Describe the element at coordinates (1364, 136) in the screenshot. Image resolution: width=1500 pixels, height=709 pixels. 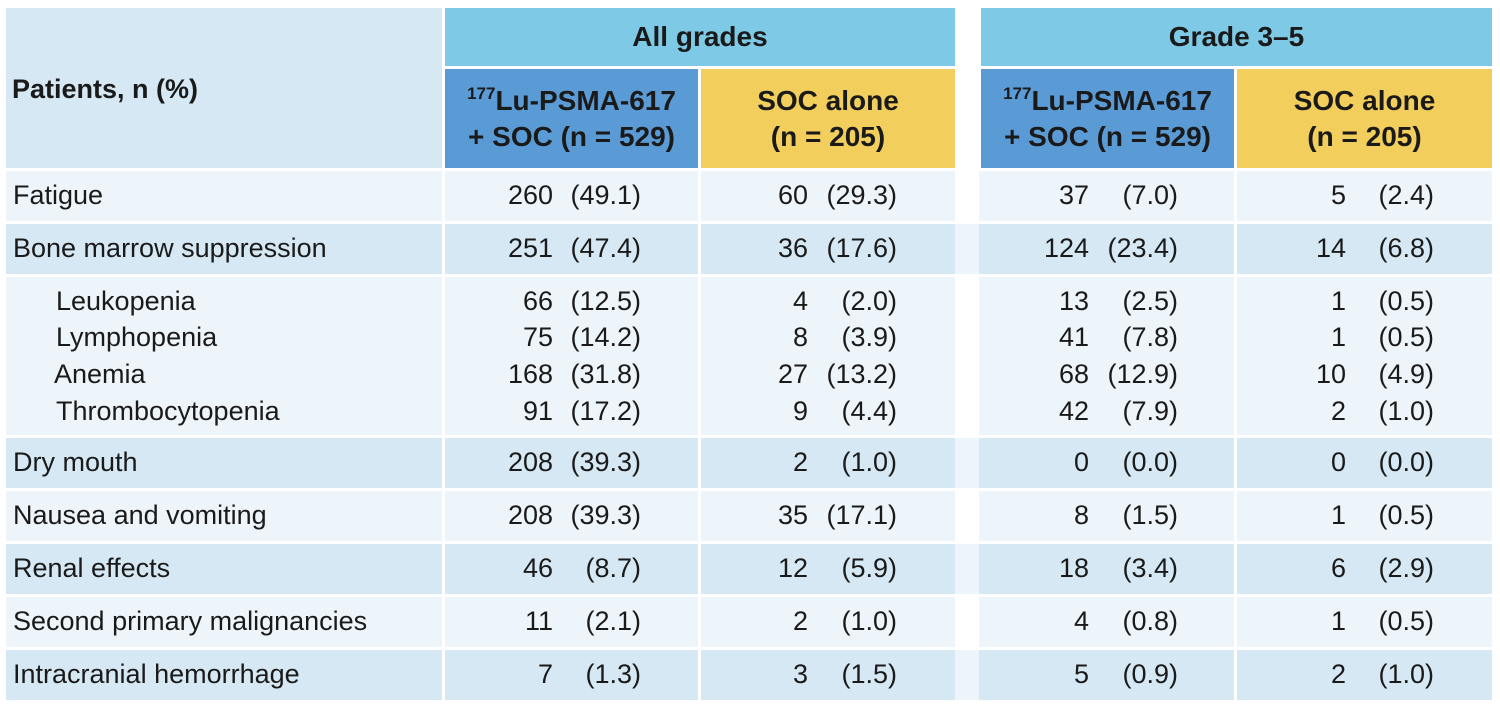
I see `arm-soc-line2-grade: (n = 205)` at that location.